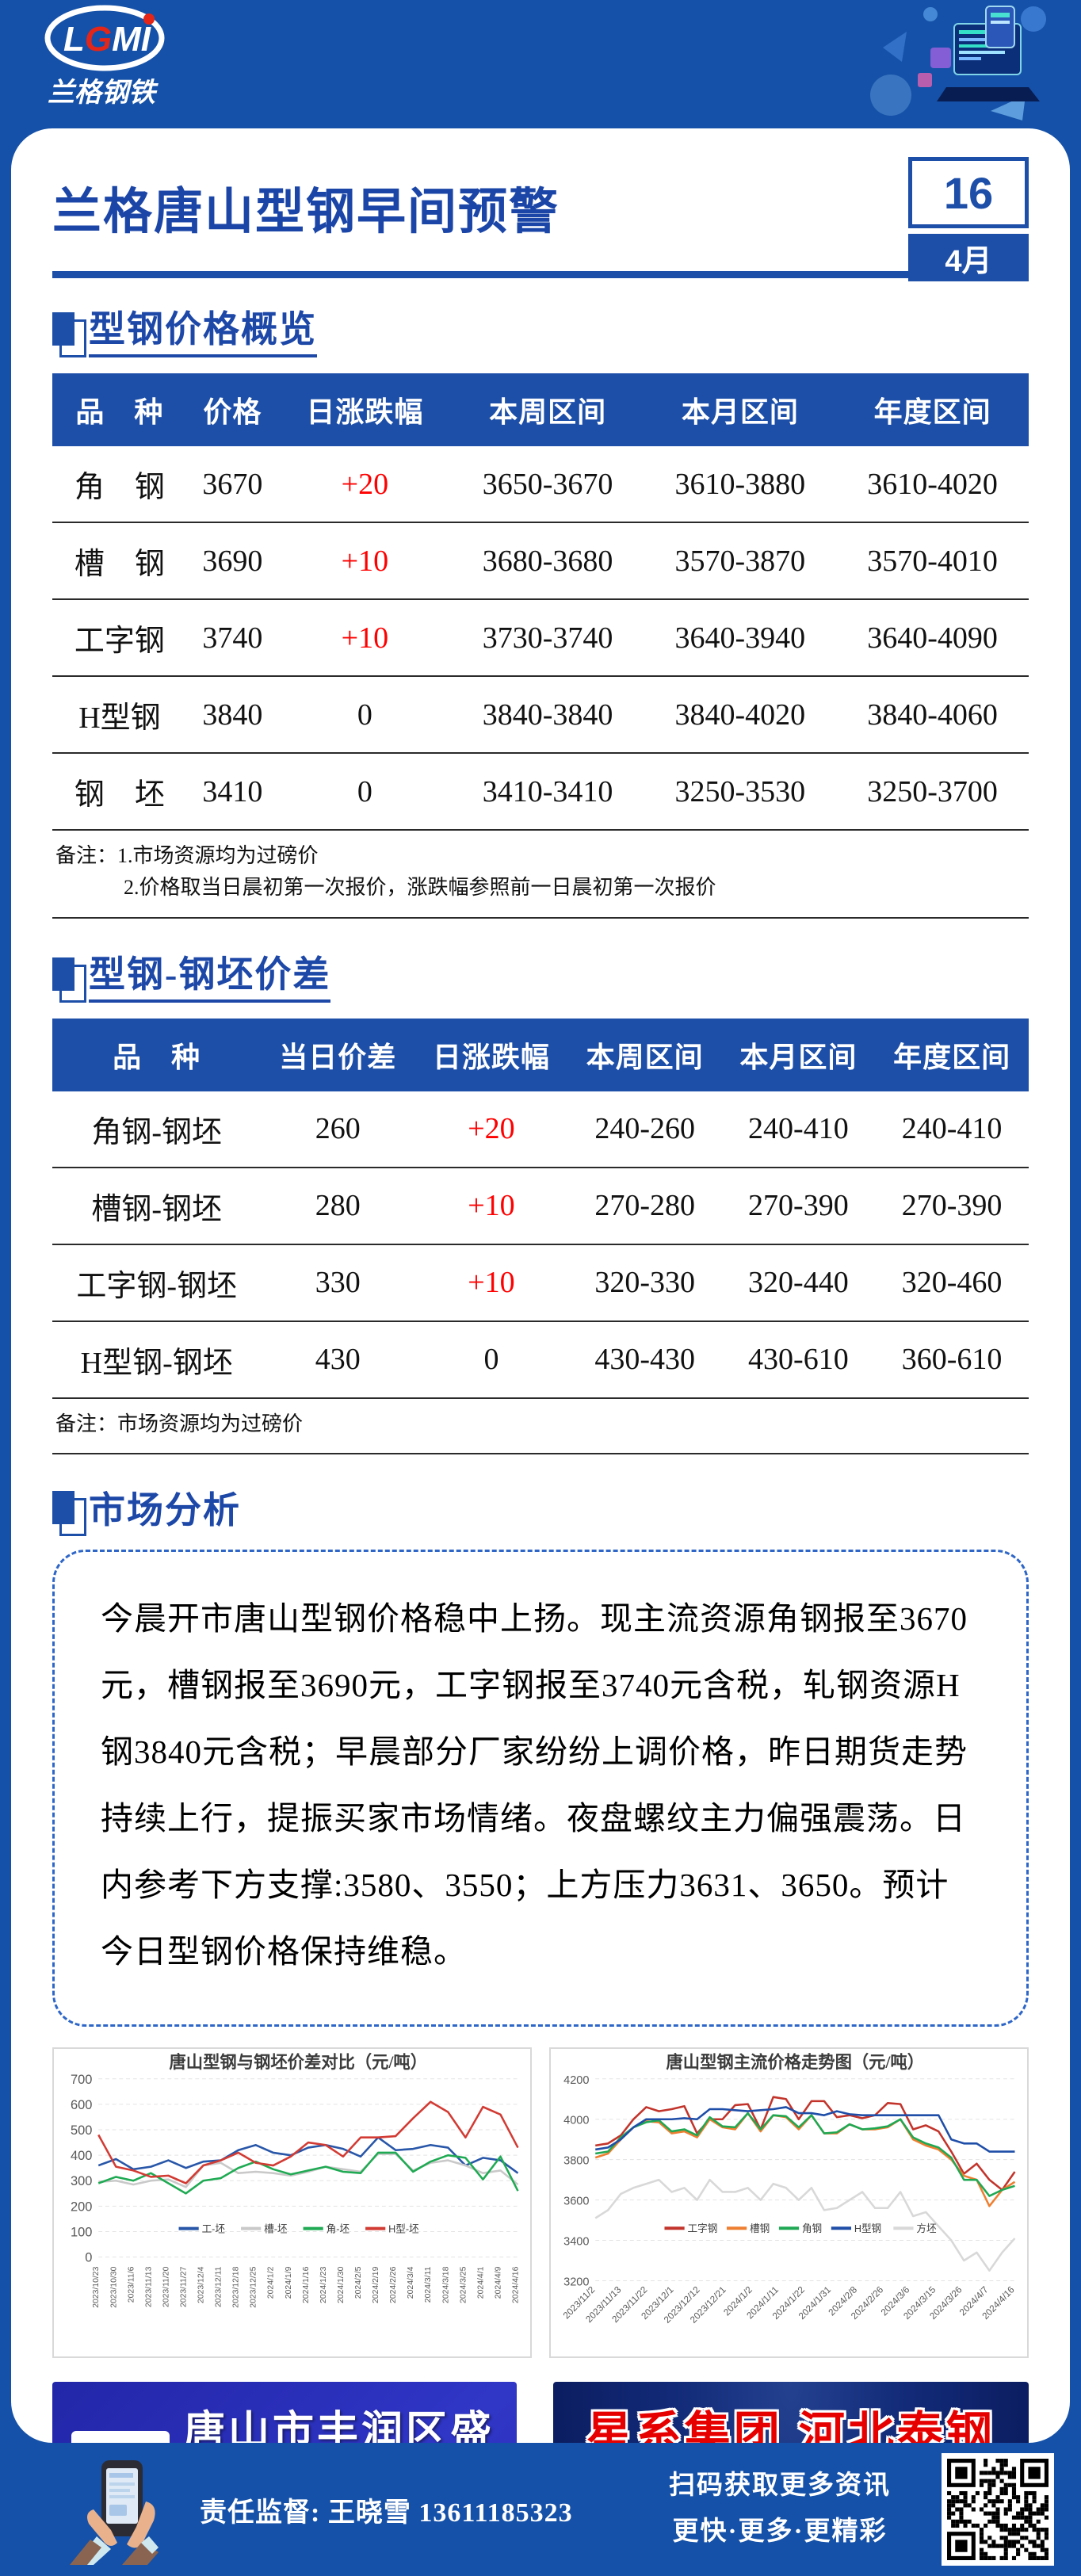 The image size is (1081, 2576). What do you see at coordinates (103, 93) in the screenshot?
I see `brand-name-cn: 兰格钢铁` at bounding box center [103, 93].